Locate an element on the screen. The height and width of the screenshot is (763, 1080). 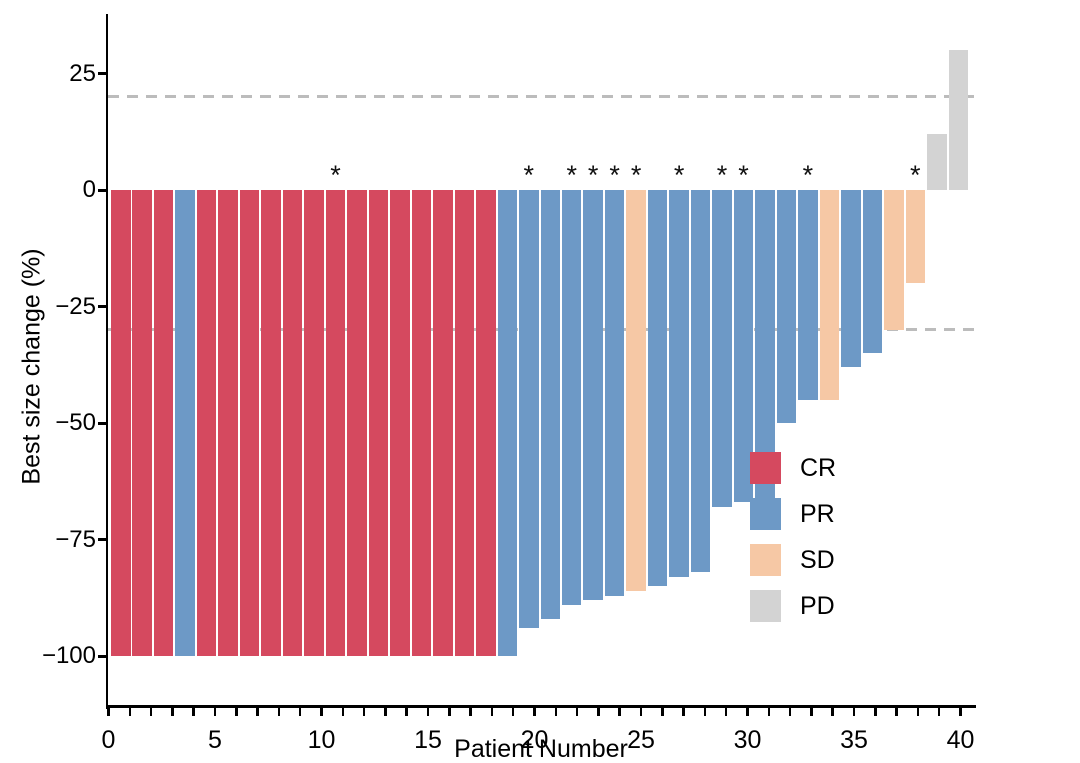
y-axis-tick-label: −75 is located at coordinates (75, 539).